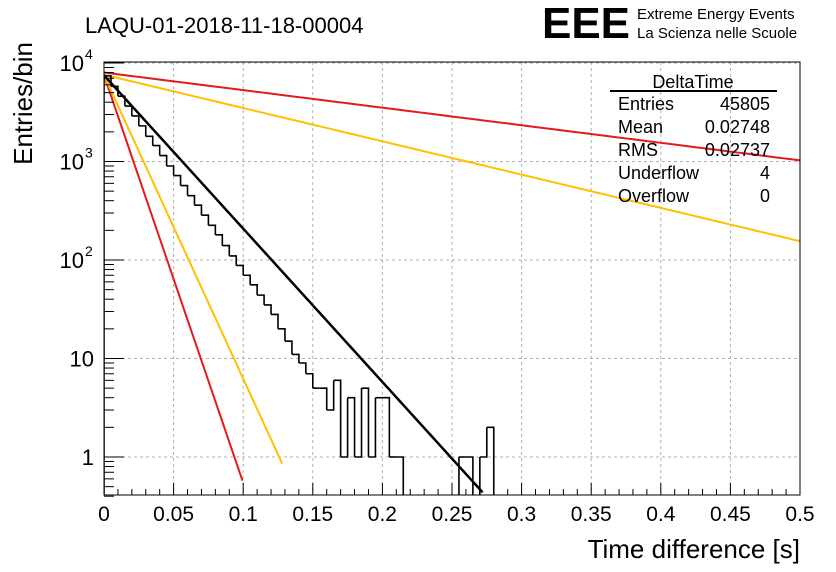 The height and width of the screenshot is (572, 836). What do you see at coordinates (638, 150) in the screenshot?
I see `stats-label: RMS` at bounding box center [638, 150].